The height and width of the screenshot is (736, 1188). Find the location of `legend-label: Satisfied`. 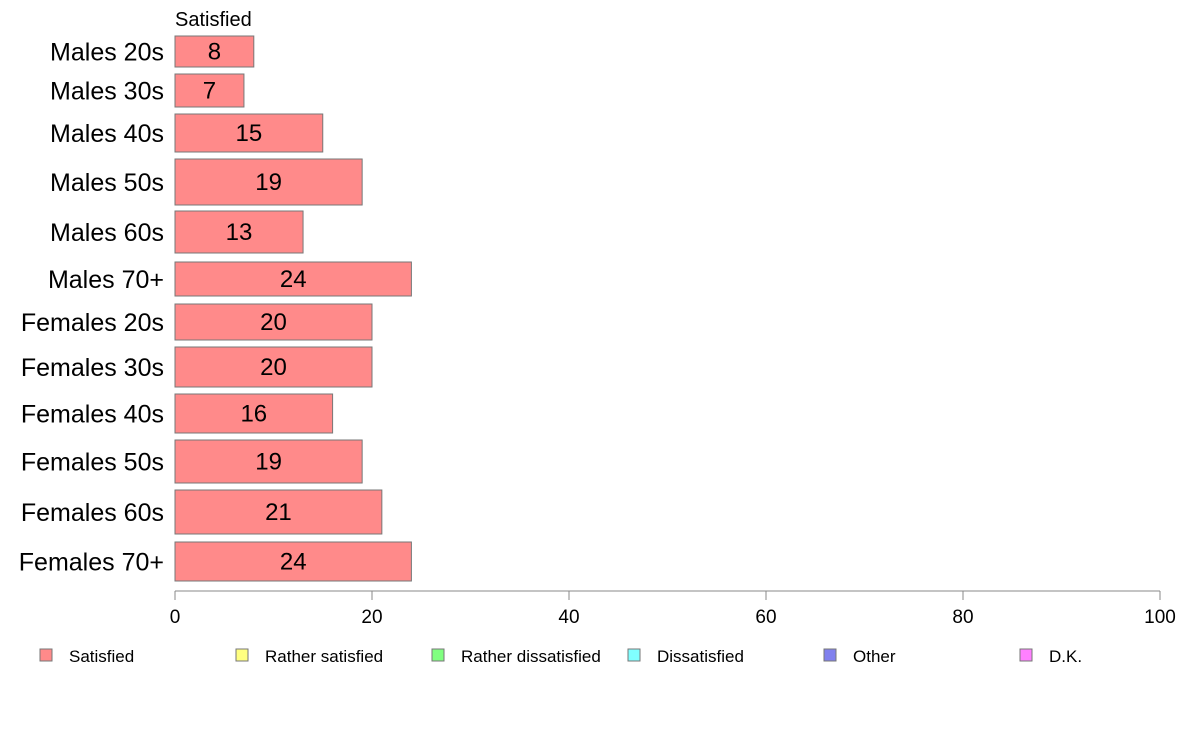

legend-label: Satisfied is located at coordinates (101, 656).